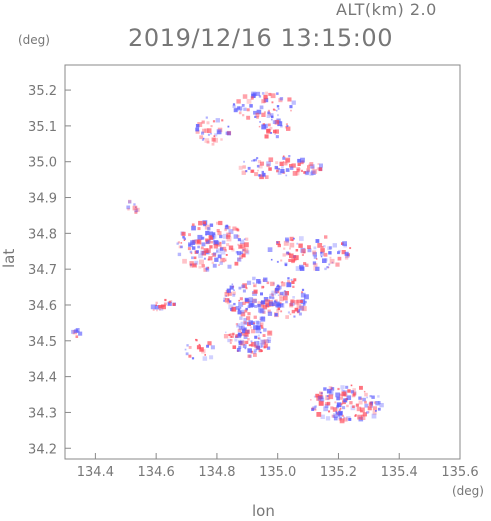 The height and width of the screenshot is (521, 491). Describe the element at coordinates (95, 472) in the screenshot. I see `x-tick-label: 134.4` at that location.